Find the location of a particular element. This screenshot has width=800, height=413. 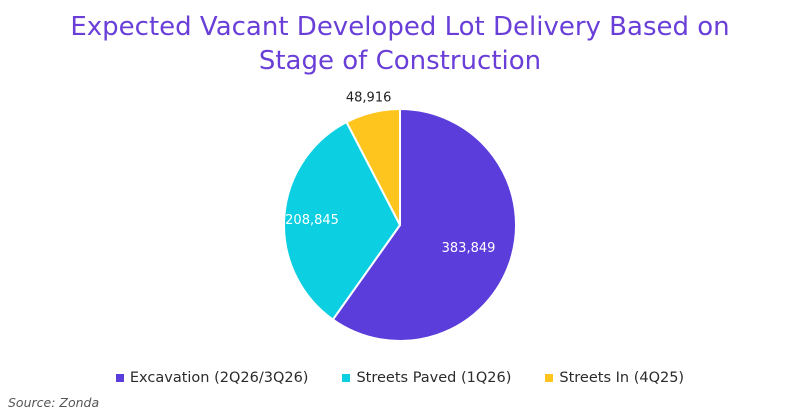

slice-value-label: 48,916 is located at coordinates (369, 98).